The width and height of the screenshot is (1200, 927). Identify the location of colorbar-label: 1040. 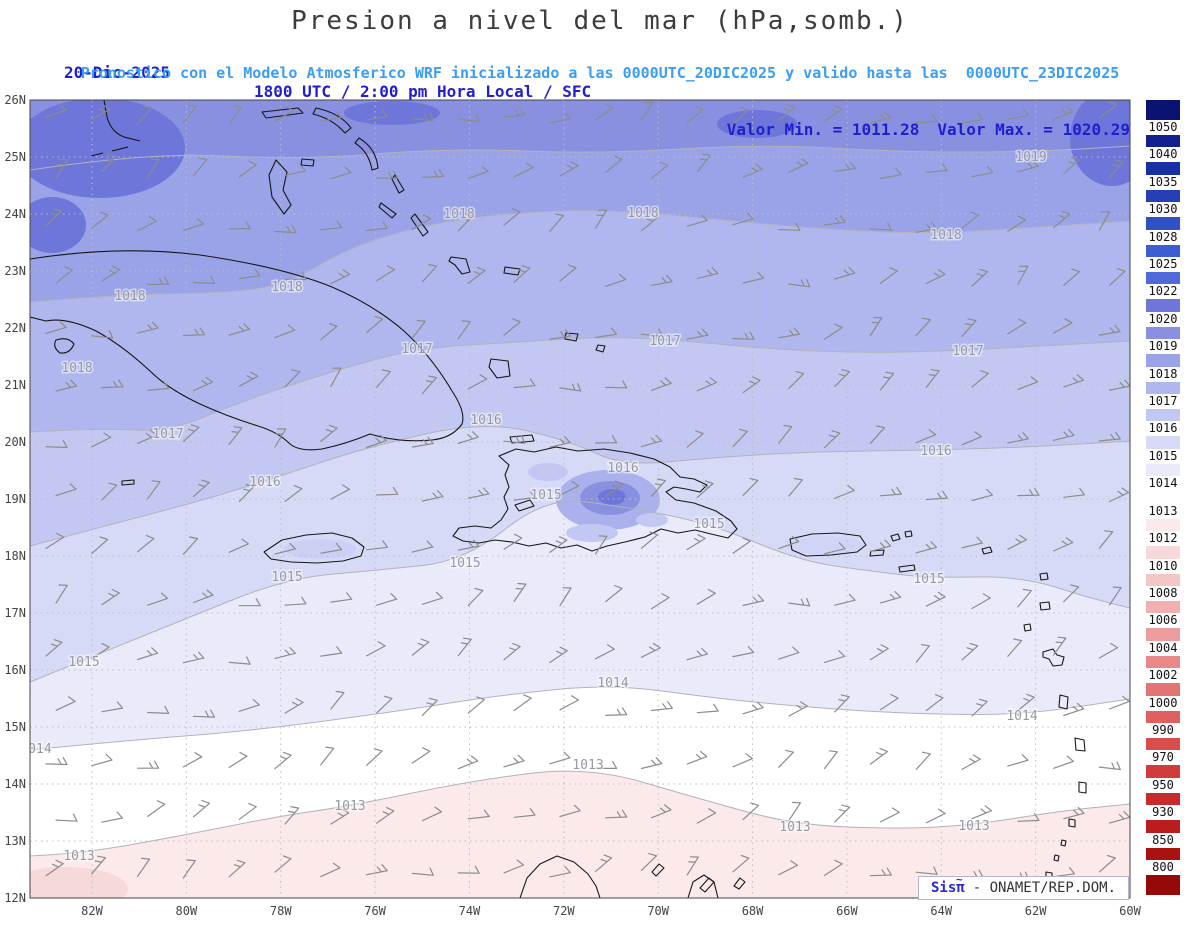
(1163, 155).